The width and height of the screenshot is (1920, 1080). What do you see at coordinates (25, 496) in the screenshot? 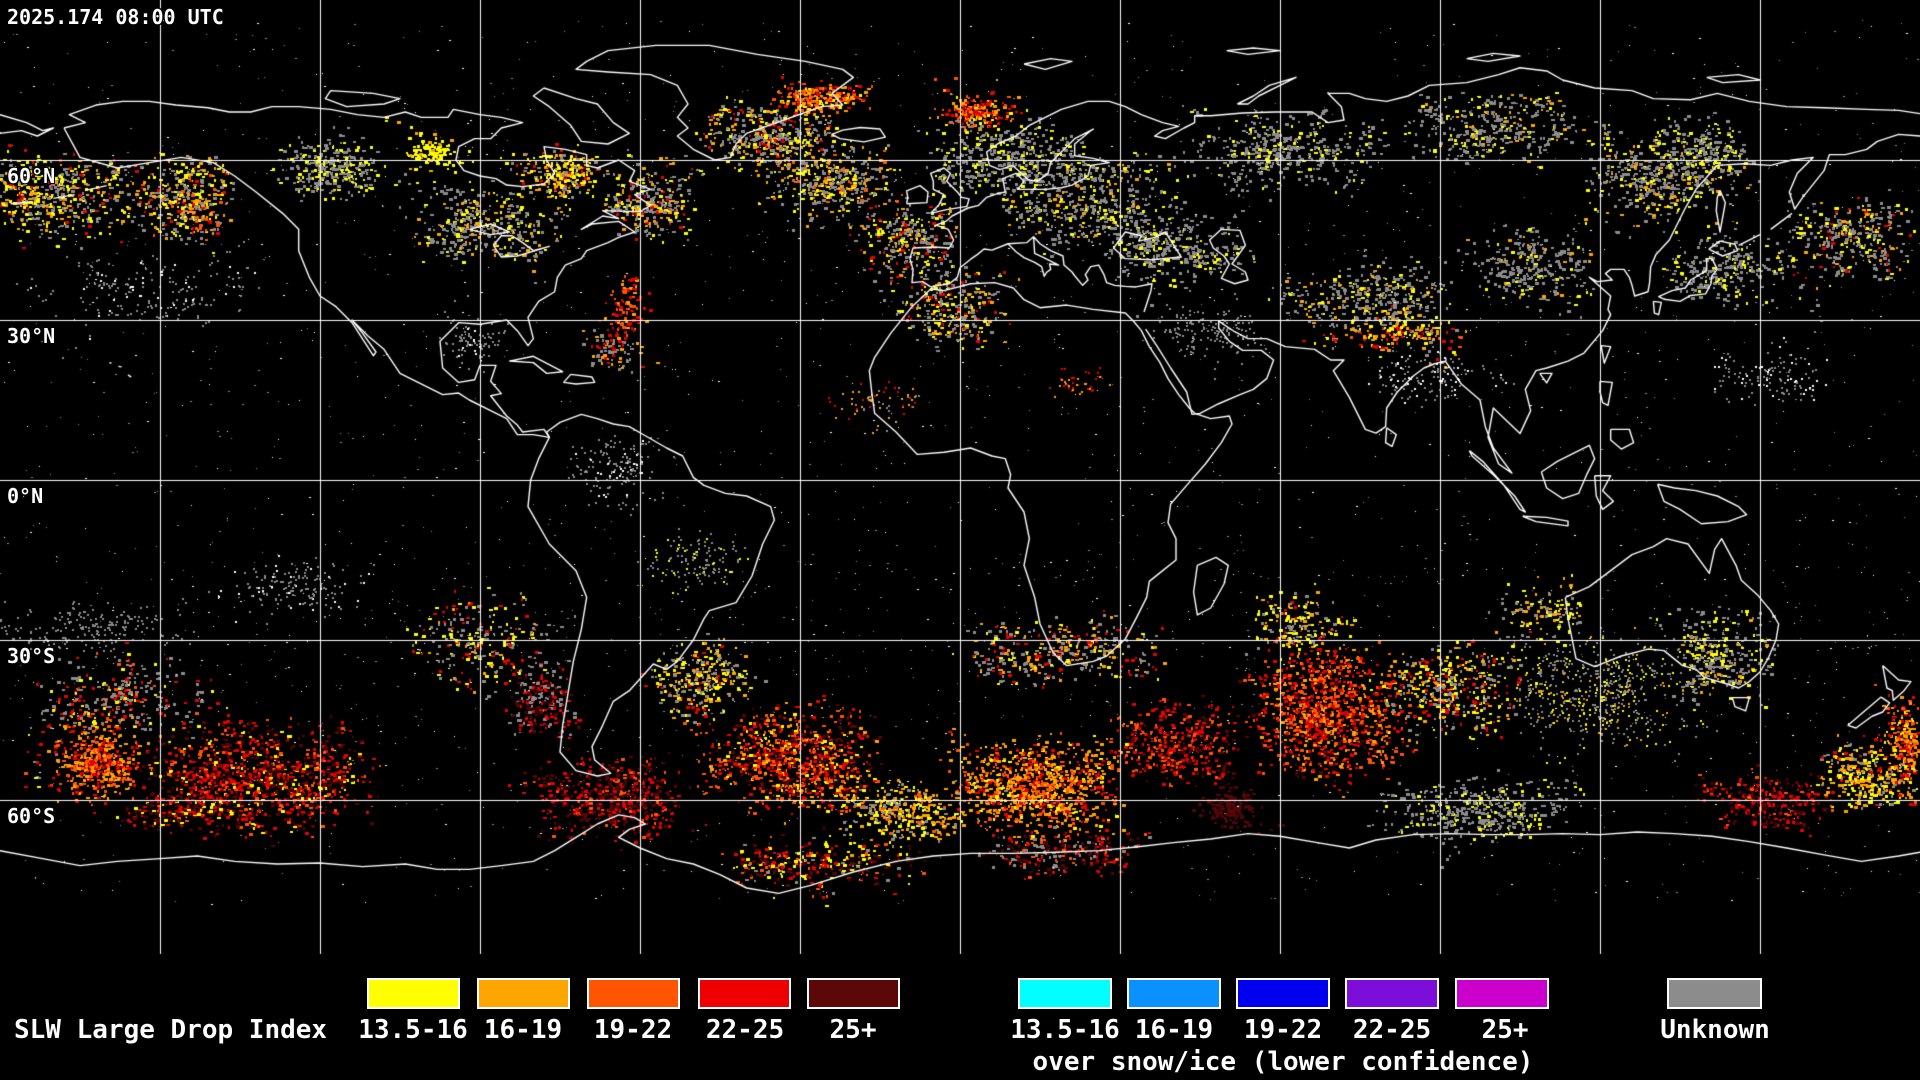
I see `lat-label-0n: 0°N` at bounding box center [25, 496].